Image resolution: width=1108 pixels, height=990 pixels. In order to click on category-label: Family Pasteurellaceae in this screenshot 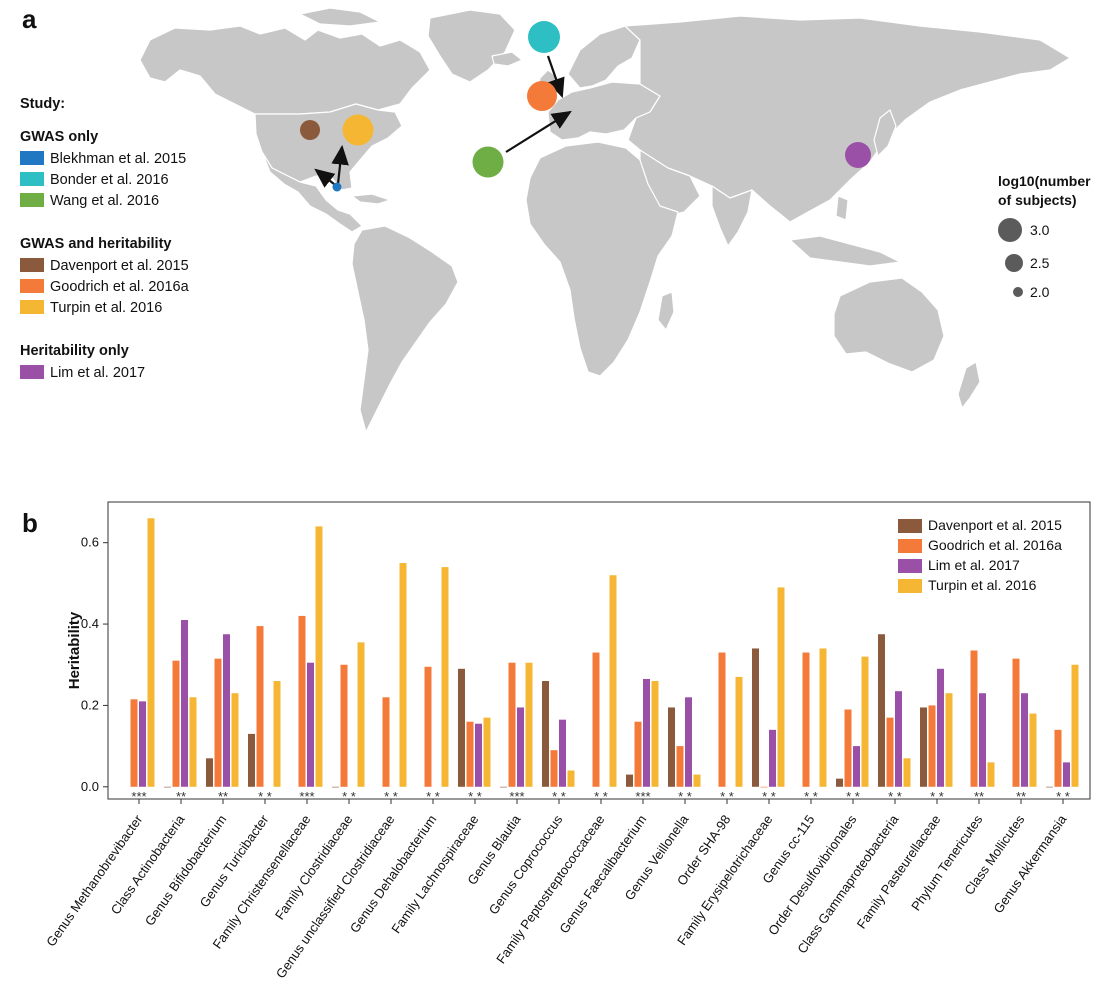, I will do `click(899, 871)`.